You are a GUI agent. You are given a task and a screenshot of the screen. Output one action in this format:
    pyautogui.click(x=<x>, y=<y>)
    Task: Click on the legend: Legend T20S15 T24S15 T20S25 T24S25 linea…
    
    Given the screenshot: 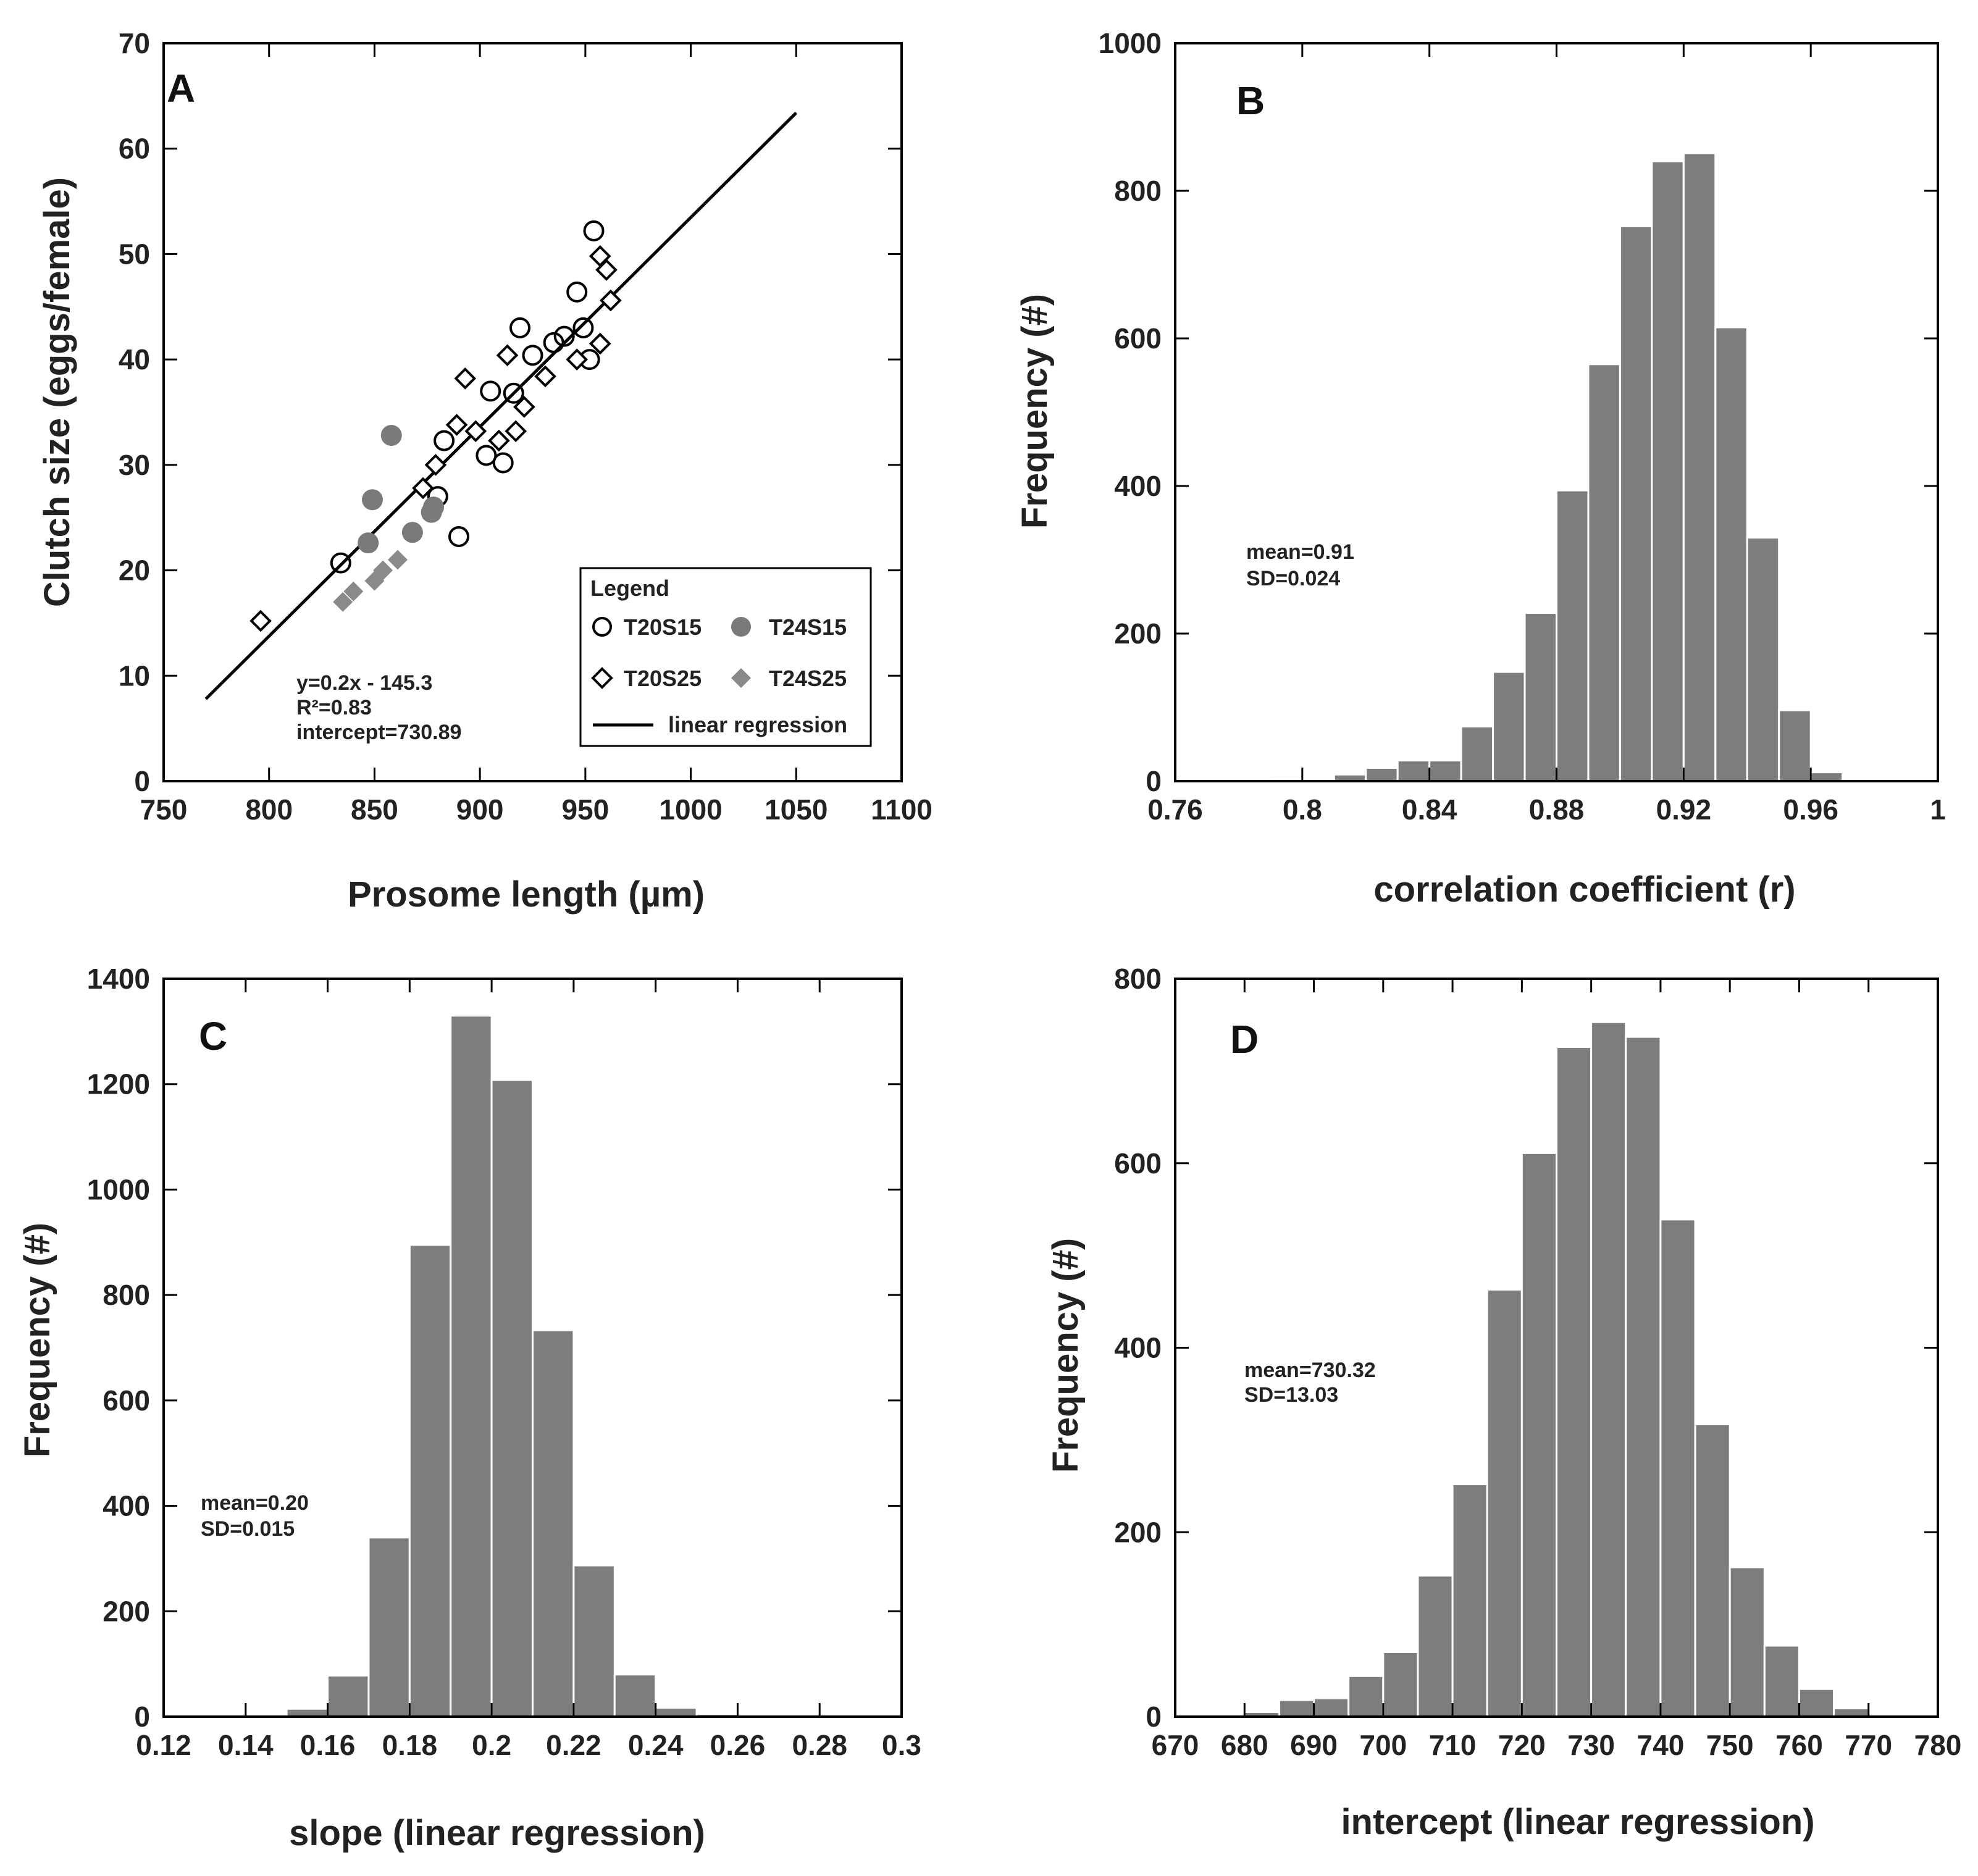 What is the action you would take?
    pyautogui.click(x=726, y=657)
    